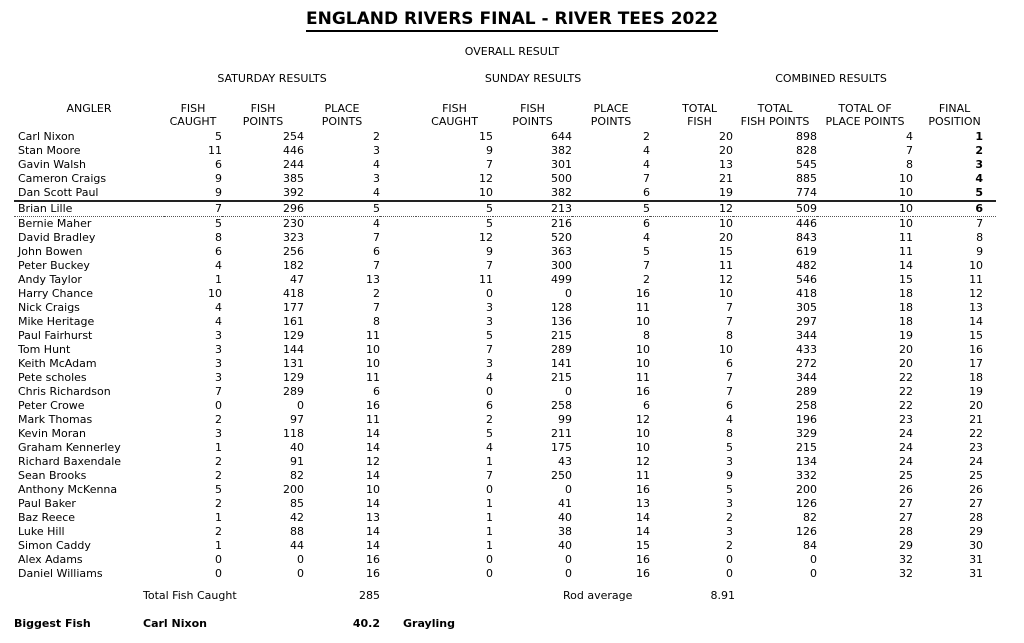  What do you see at coordinates (54, 265) in the screenshot?
I see `angler-name: Peter Buckey` at bounding box center [54, 265].